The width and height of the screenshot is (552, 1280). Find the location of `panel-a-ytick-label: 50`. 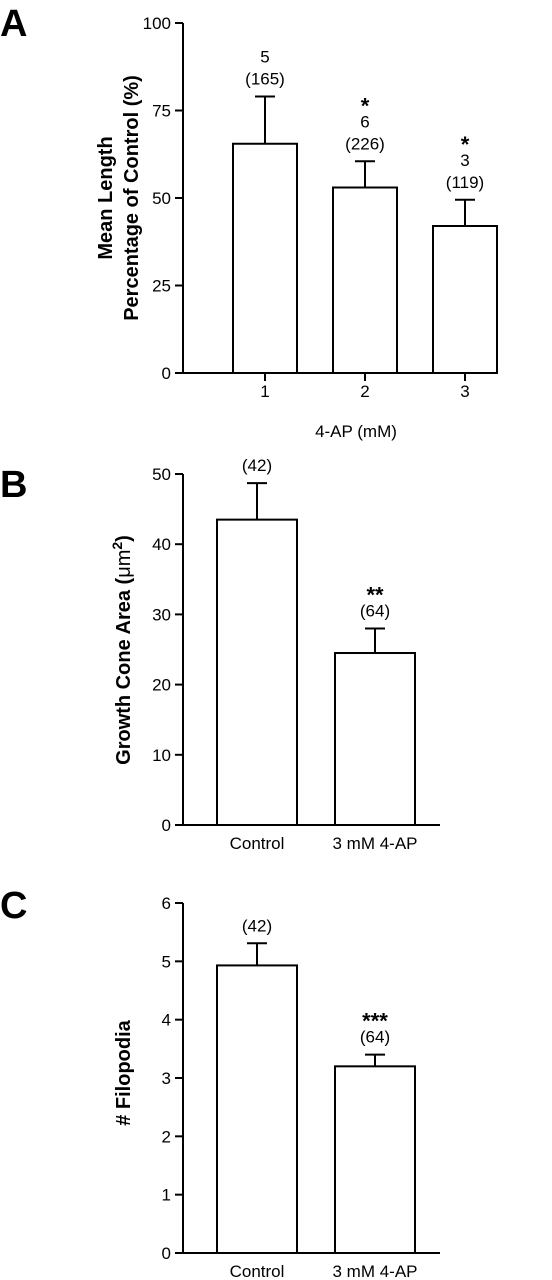

panel-a-ytick-label: 50 is located at coordinates (161, 198).